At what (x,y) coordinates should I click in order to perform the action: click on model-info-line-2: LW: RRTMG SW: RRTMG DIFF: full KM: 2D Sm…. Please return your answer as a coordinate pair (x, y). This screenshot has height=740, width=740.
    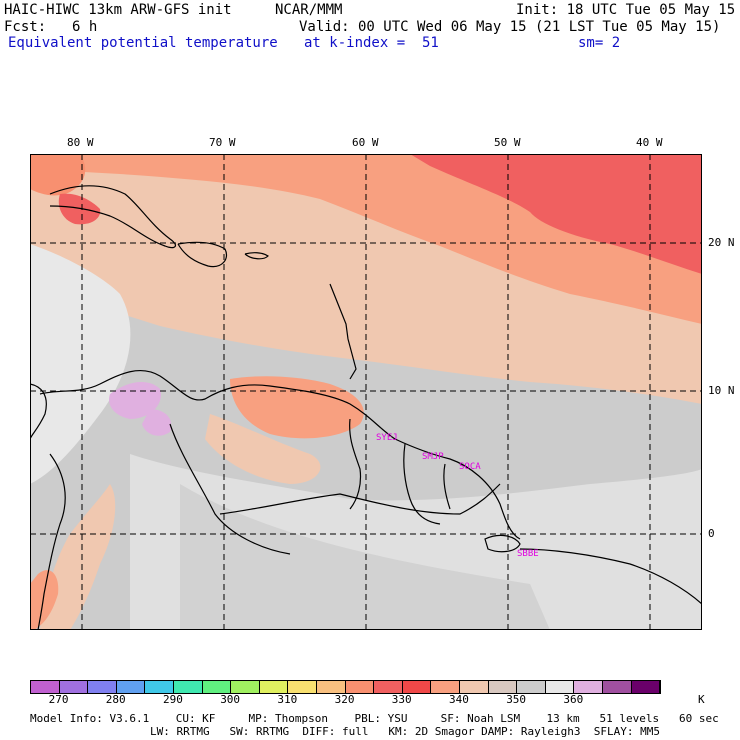
    Looking at the image, I should click on (405, 731).